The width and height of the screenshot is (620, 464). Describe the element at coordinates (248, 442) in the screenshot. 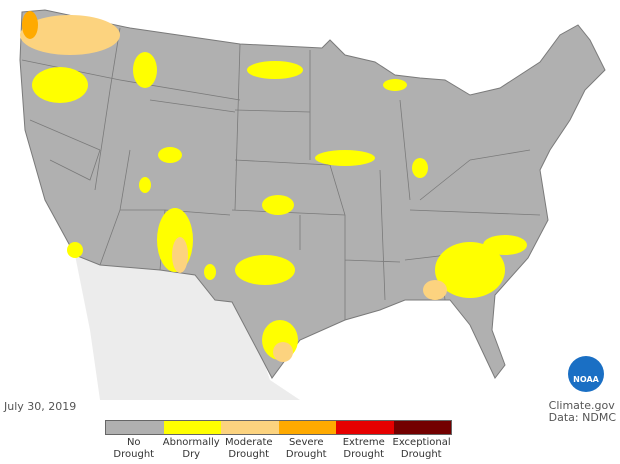

I see `legend-label-line: Moderate` at that location.